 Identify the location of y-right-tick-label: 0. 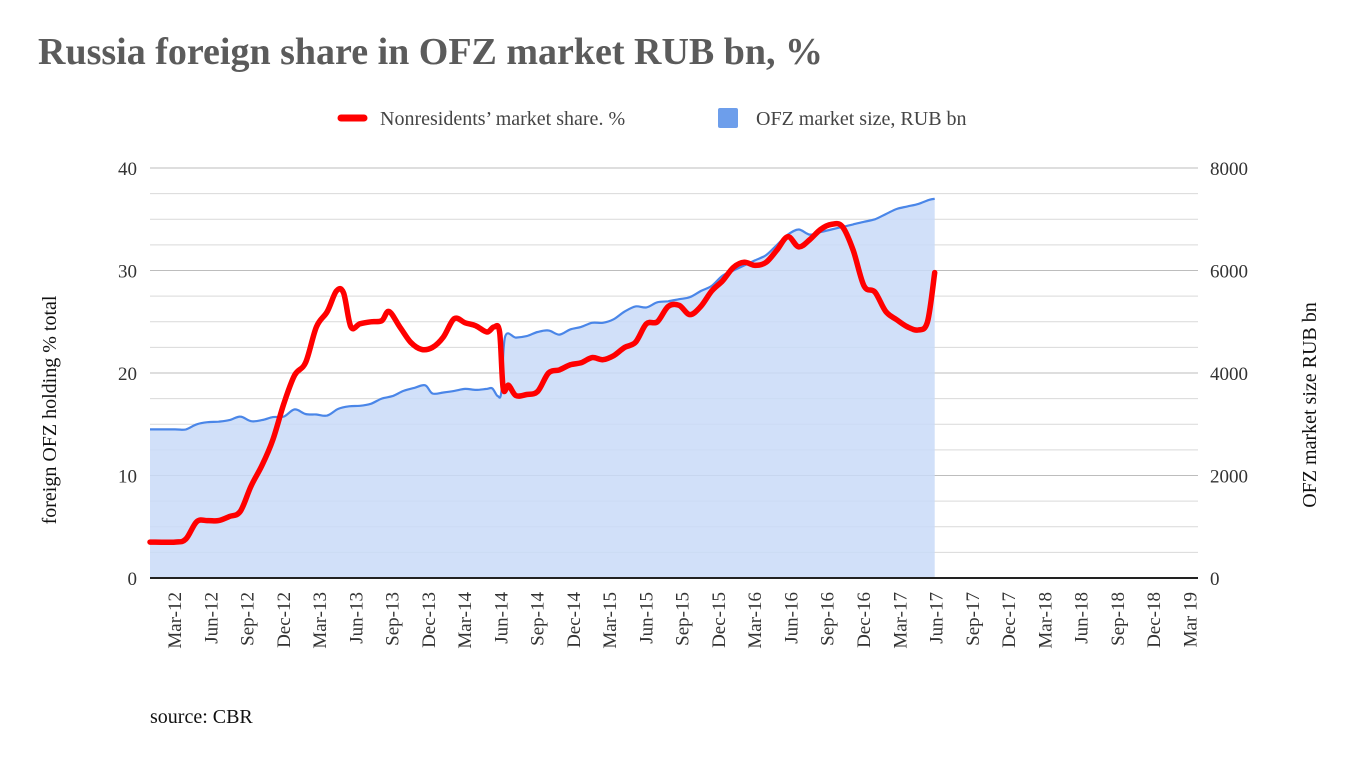
(1215, 579).